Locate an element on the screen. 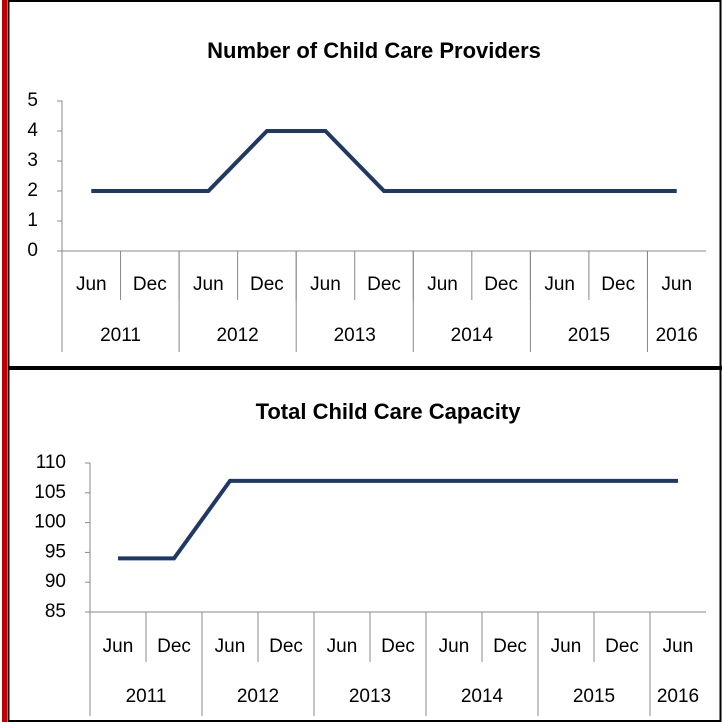 This screenshot has width=722, height=722. y-tick-label: 110 is located at coordinates (51, 462).